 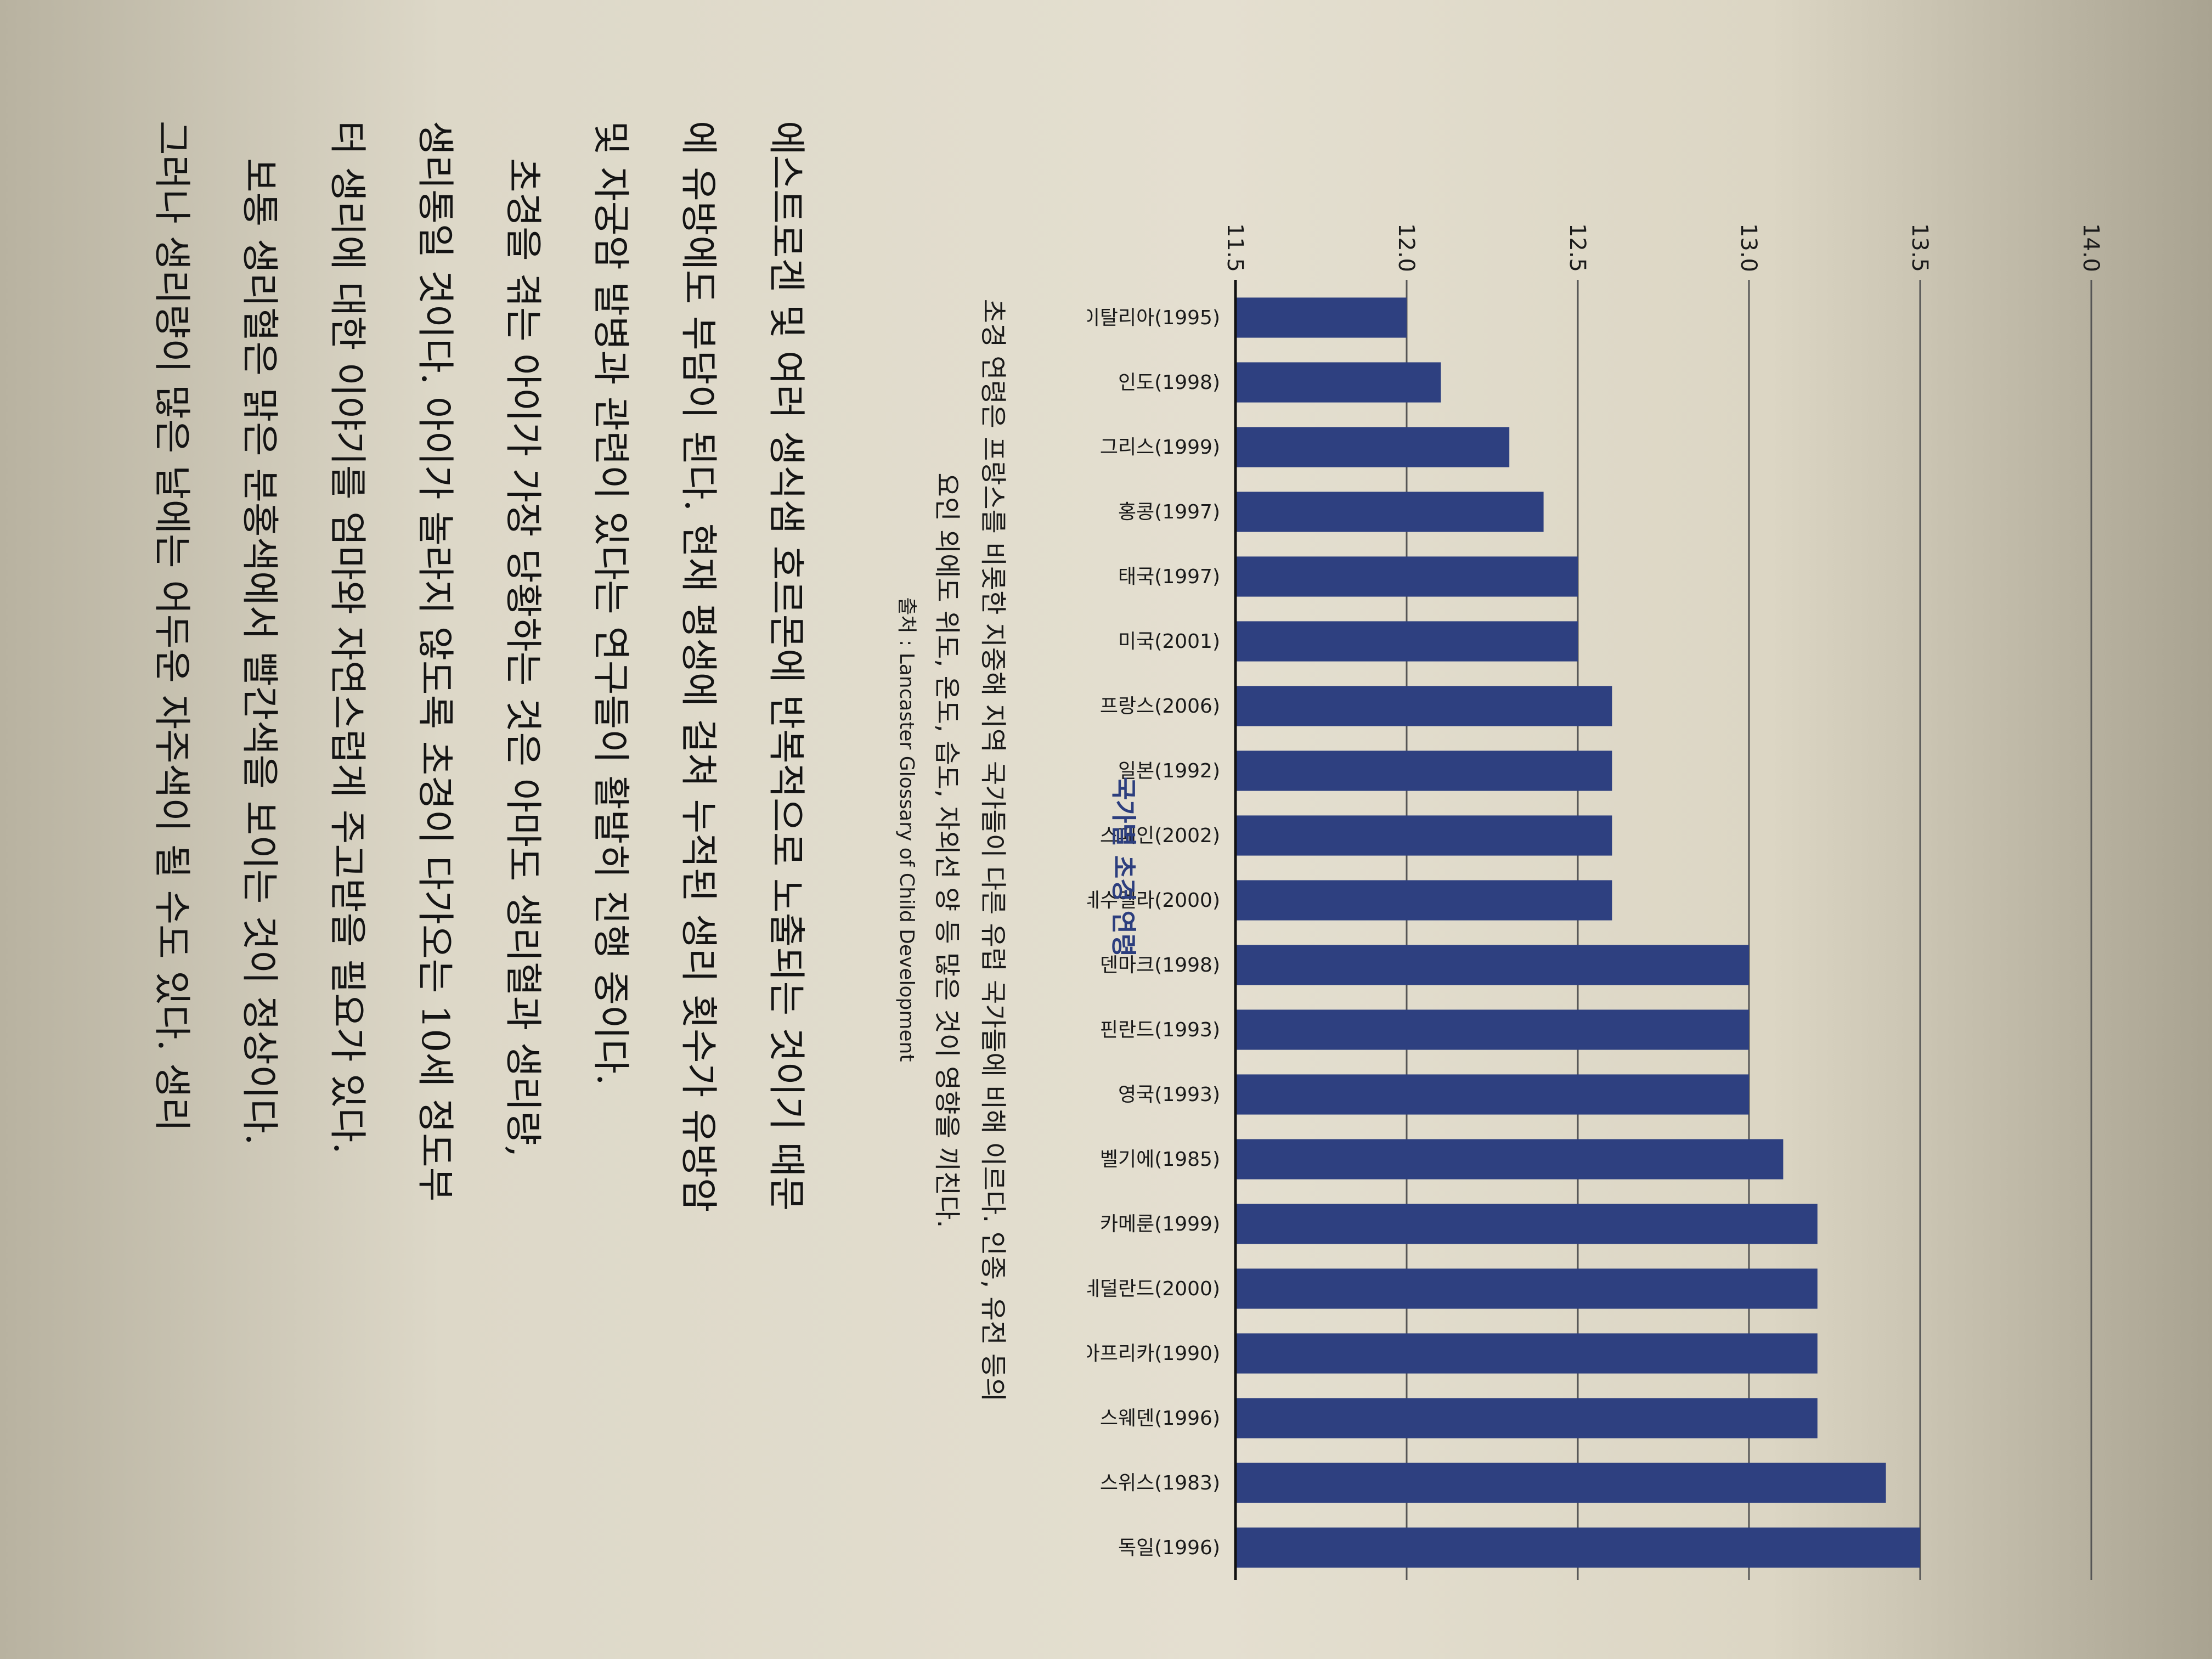 I want to click on category-label: 핀란드(1993), so click(x=1160, y=1030).